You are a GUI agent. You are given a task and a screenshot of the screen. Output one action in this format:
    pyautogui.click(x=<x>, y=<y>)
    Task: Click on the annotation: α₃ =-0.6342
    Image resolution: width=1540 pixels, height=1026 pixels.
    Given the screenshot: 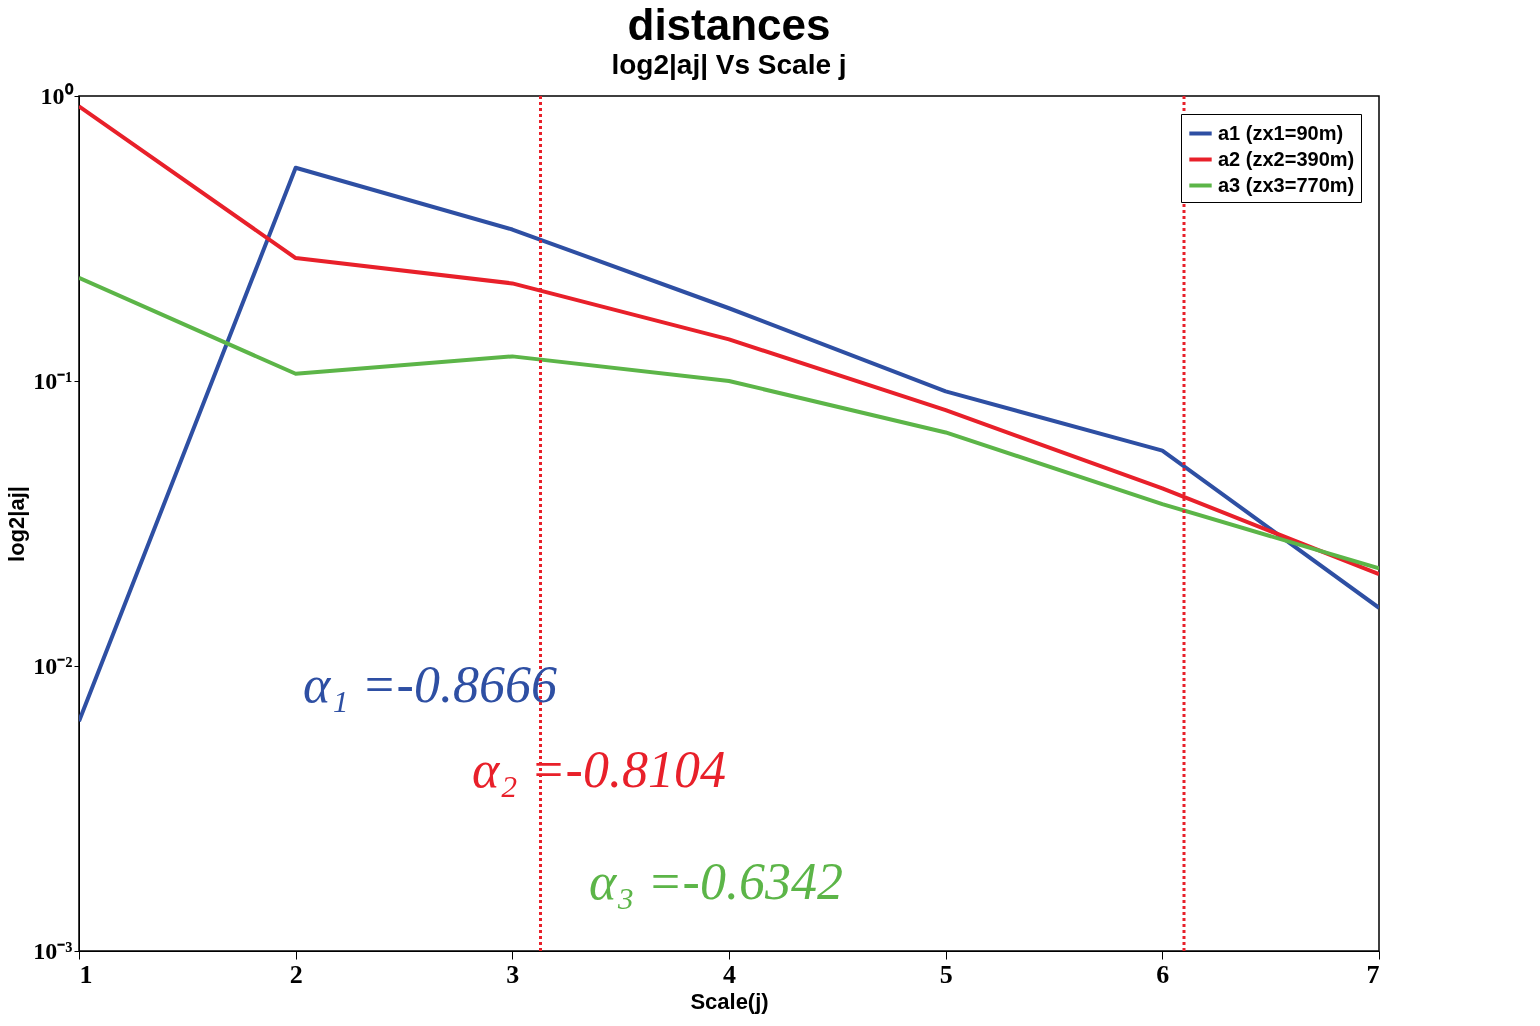 What is the action you would take?
    pyautogui.click(x=716, y=881)
    